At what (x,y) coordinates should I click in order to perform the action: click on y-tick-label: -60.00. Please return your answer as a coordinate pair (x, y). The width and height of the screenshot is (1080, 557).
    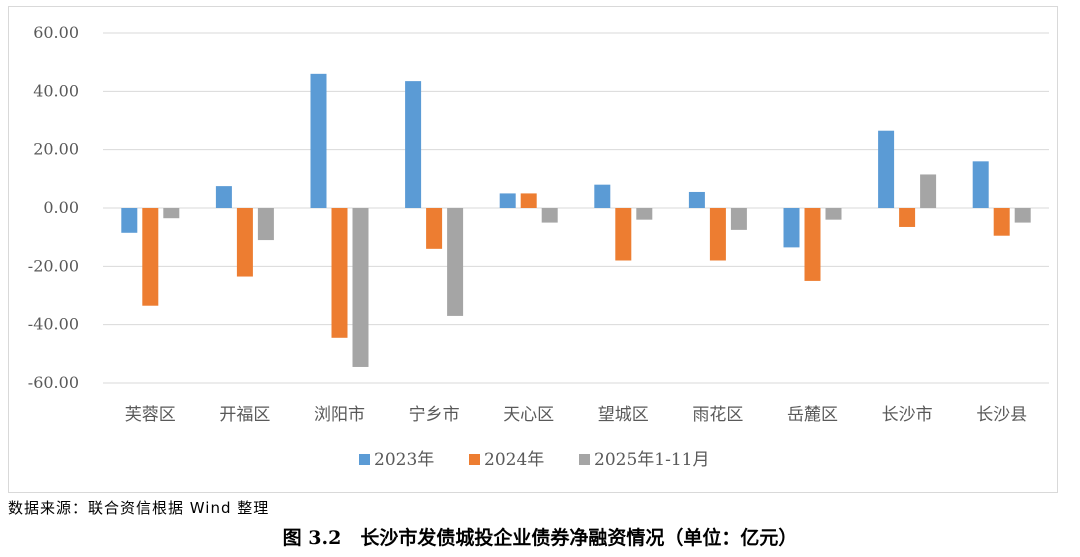
    Looking at the image, I should click on (53, 382).